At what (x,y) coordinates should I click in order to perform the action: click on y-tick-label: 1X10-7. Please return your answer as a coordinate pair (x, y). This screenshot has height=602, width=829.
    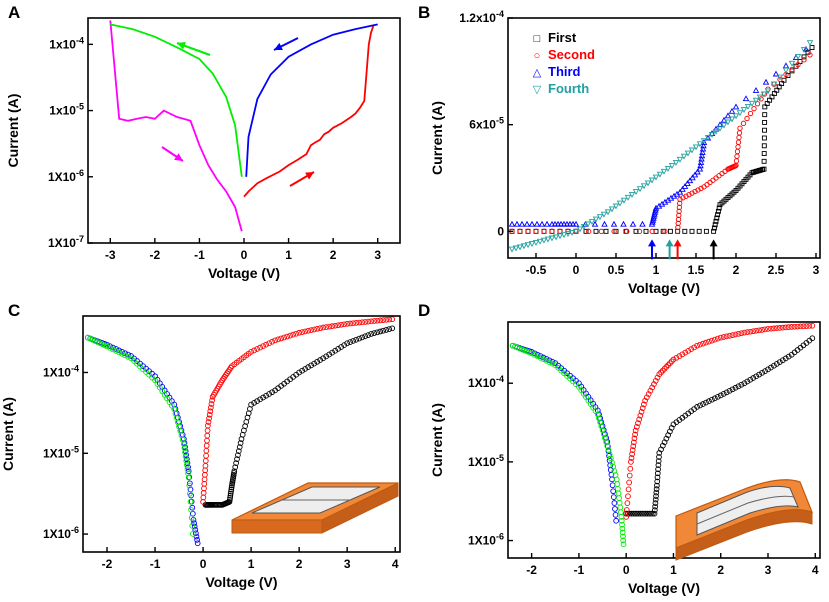
    Looking at the image, I should click on (66, 242).